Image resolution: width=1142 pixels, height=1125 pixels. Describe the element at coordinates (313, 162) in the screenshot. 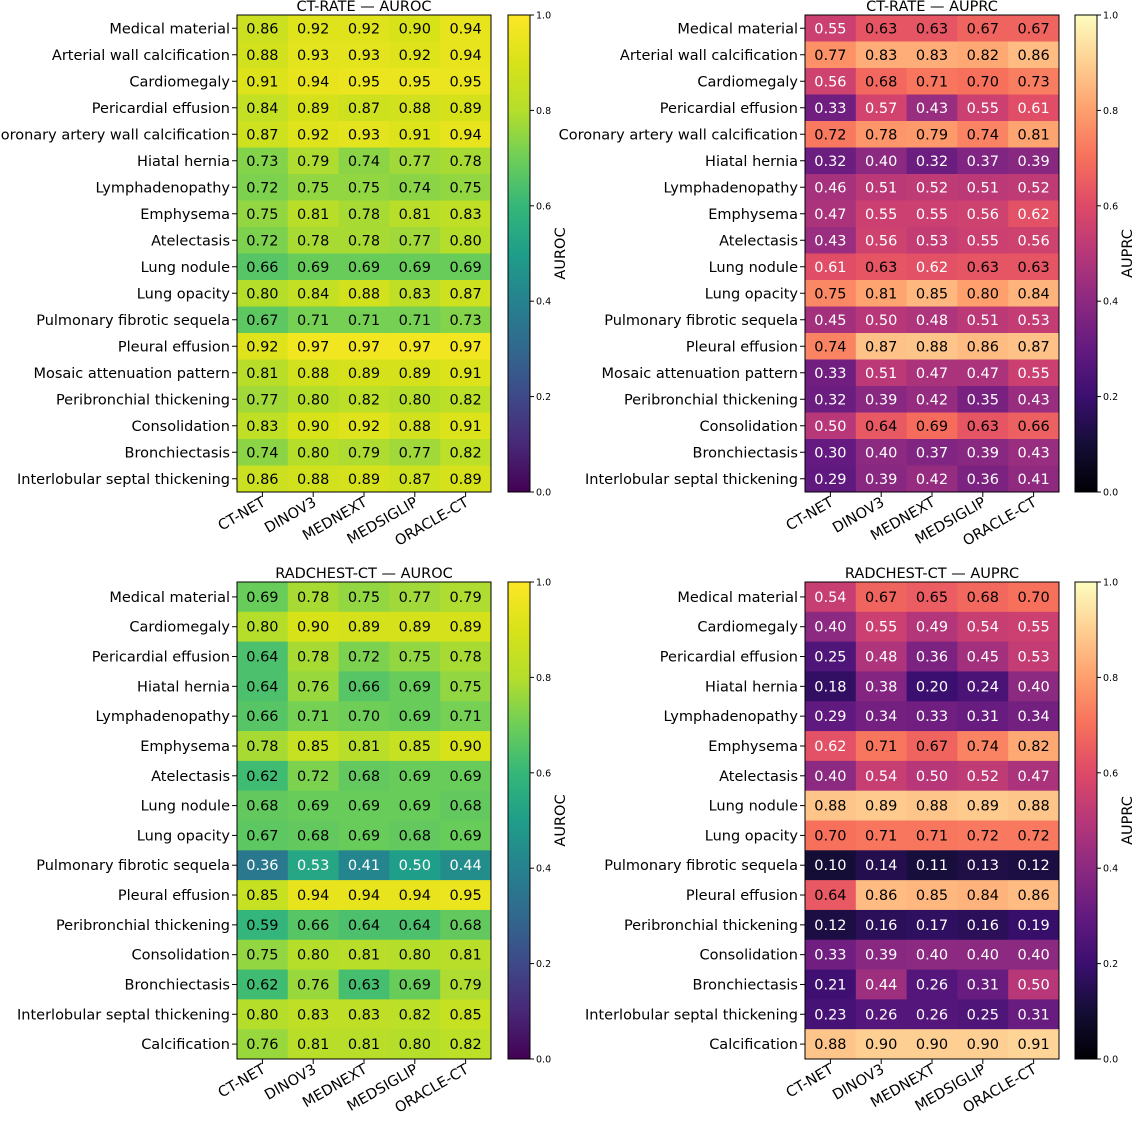

I see `cell-value-label: 0.79` at that location.